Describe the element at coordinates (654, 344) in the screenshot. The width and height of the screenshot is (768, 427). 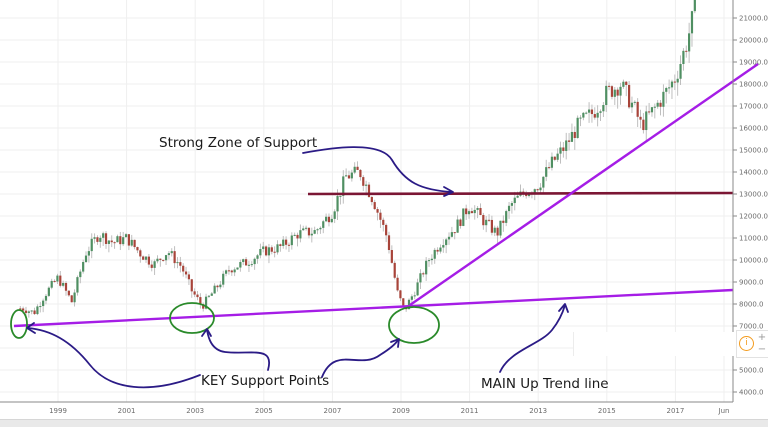
I see `empty-tooltip-box` at that location.